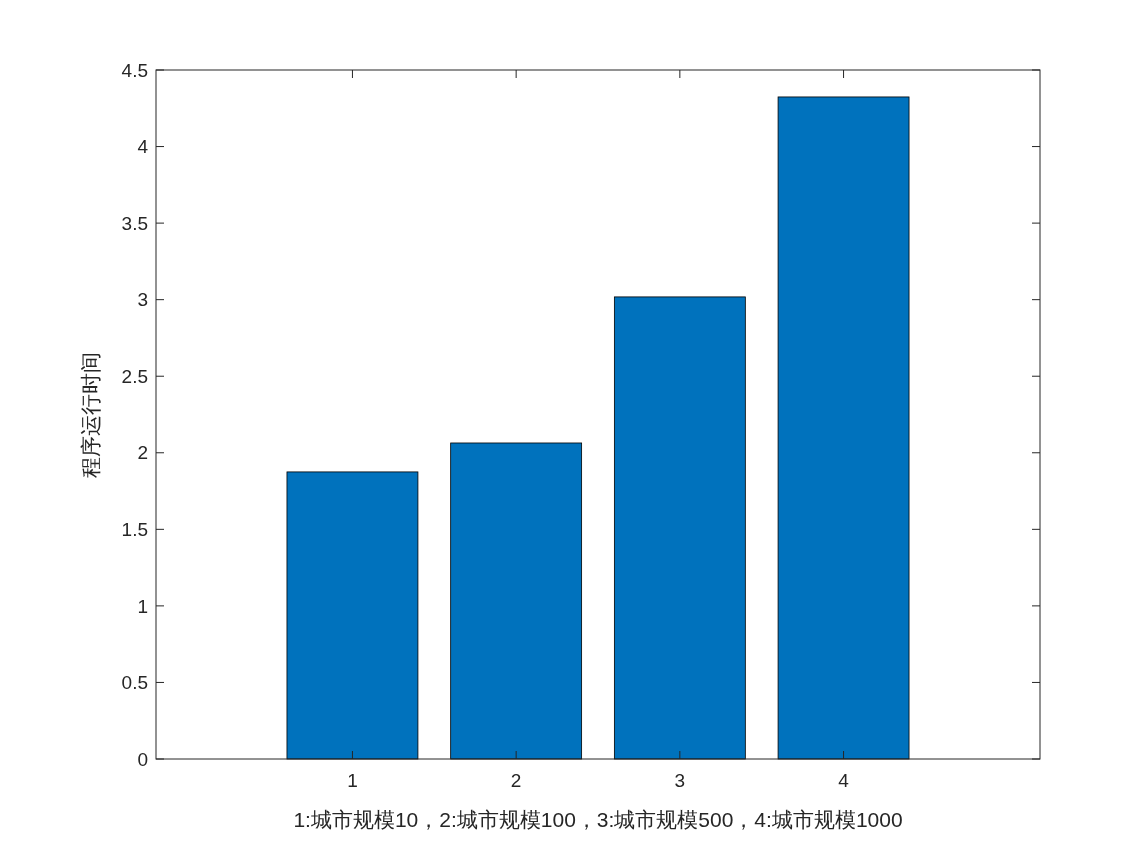 This screenshot has width=1142, height=845. Describe the element at coordinates (680, 780) in the screenshot. I see `x-tick-label: 3` at that location.